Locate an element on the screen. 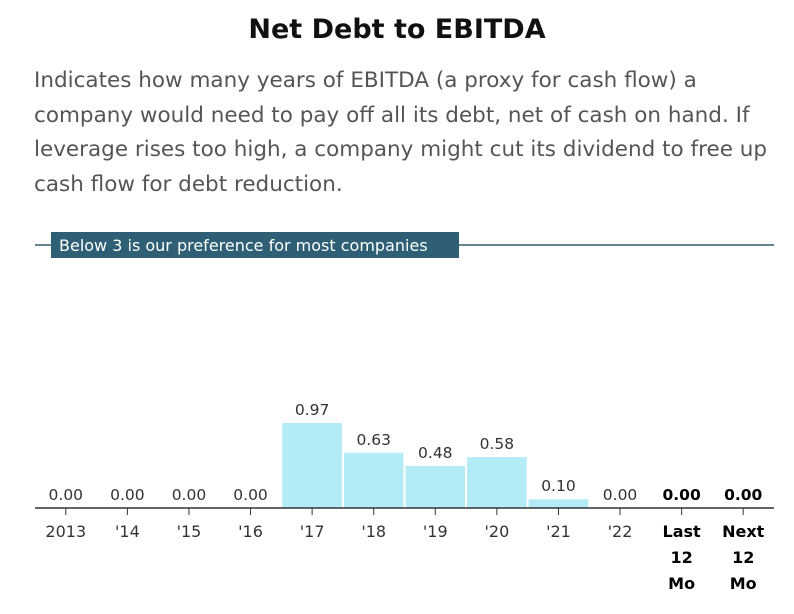 The width and height of the screenshot is (794, 614). tick-label-20: '20 is located at coordinates (496, 531).